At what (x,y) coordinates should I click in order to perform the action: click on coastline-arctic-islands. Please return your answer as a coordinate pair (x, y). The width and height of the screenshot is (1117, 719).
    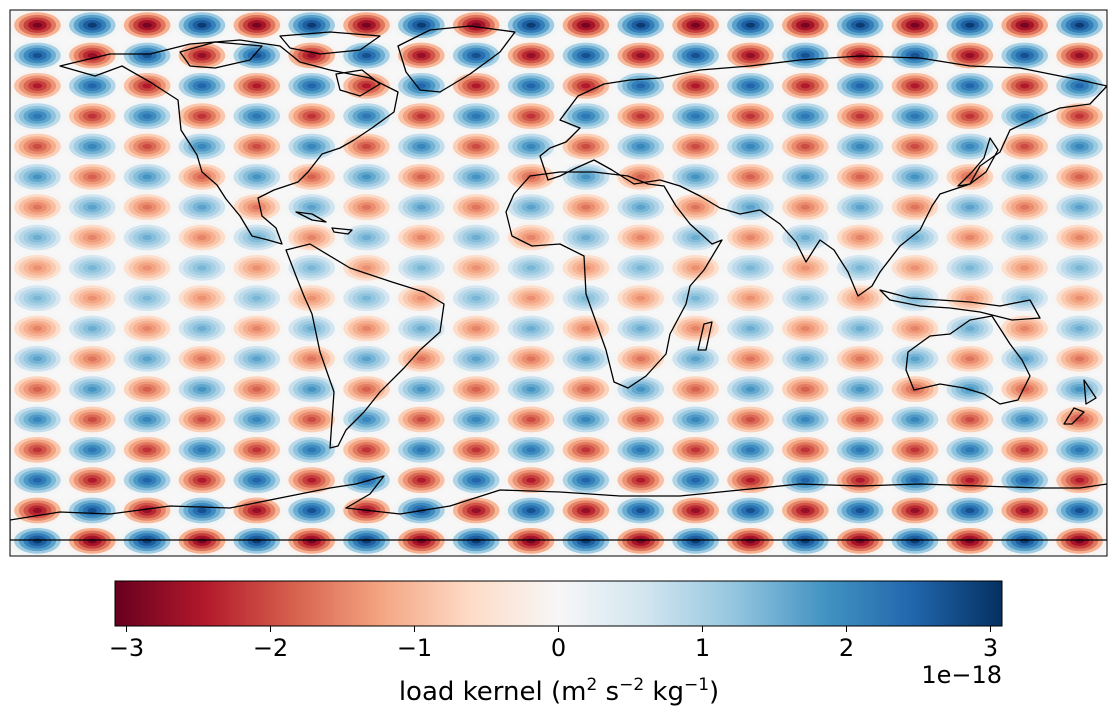
    Looking at the image, I should click on (280, 64).